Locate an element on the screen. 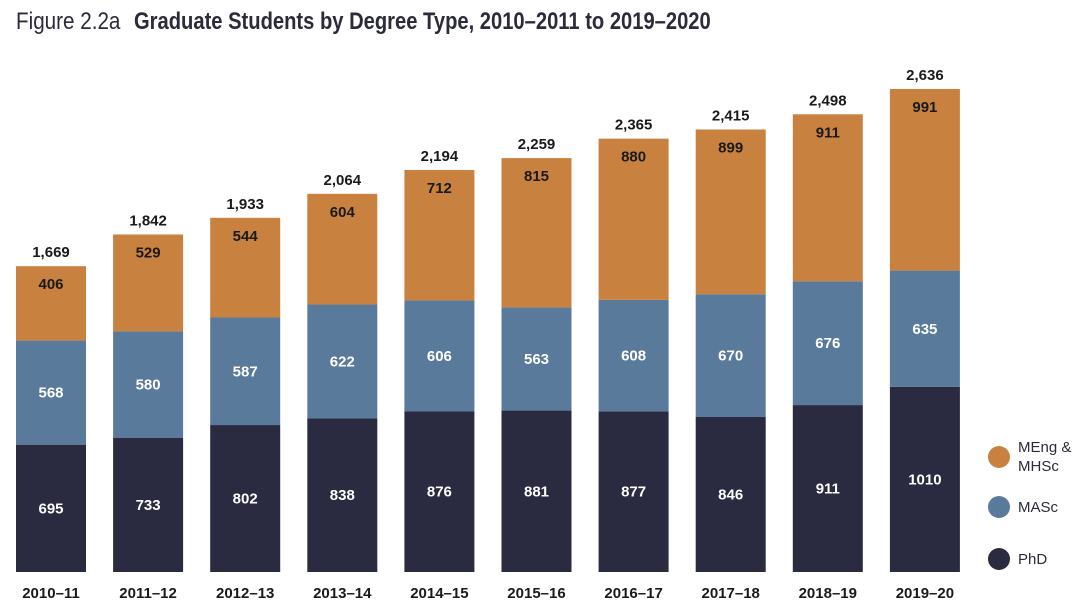  data-label-meng: 406 is located at coordinates (50, 284).